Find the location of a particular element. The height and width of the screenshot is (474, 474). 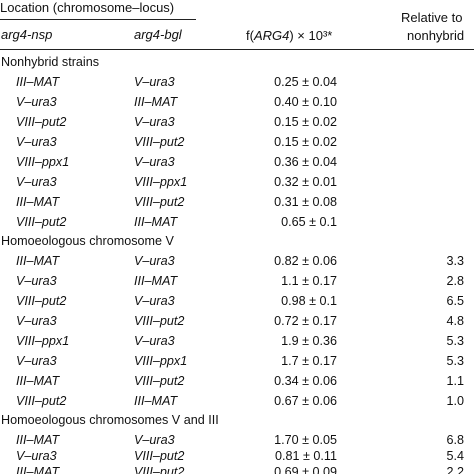

location-header: Location (chromosome–locus) is located at coordinates (87, 7).